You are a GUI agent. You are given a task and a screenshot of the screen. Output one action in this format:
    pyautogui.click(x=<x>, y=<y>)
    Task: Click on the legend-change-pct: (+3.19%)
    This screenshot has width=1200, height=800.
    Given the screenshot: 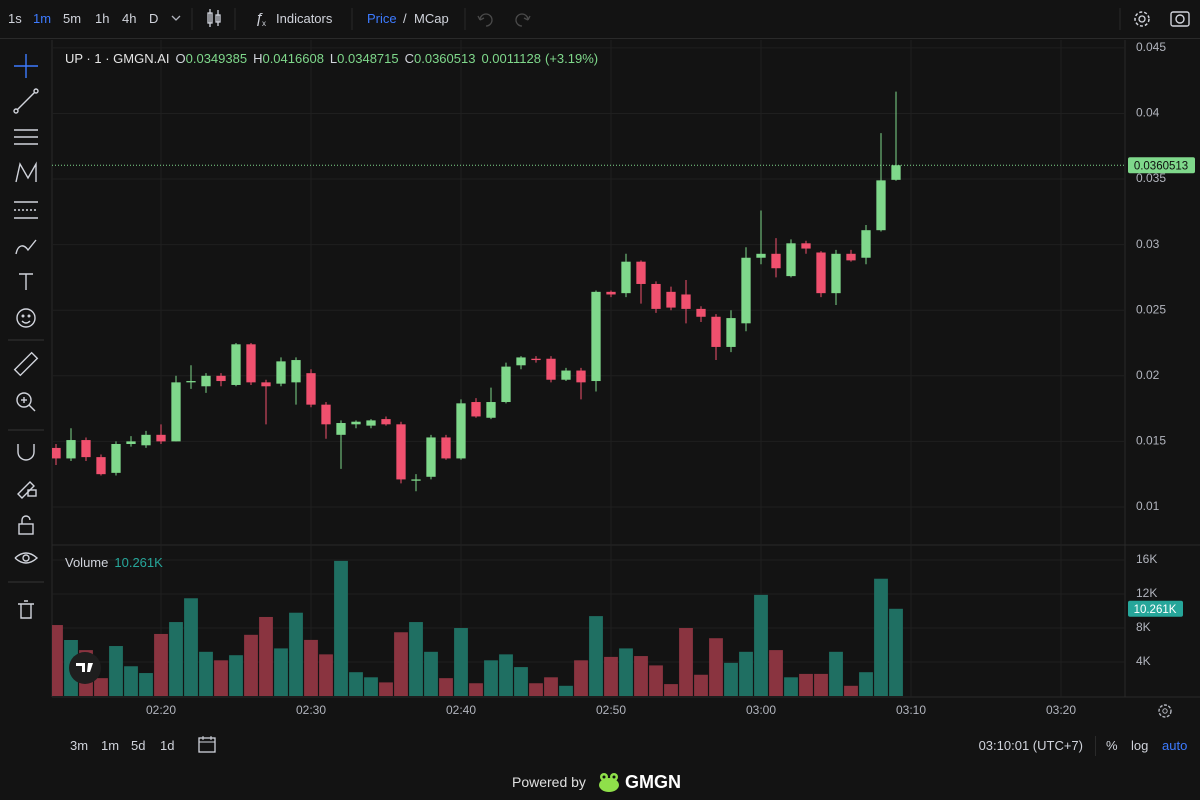 What is the action you would take?
    pyautogui.click(x=571, y=58)
    